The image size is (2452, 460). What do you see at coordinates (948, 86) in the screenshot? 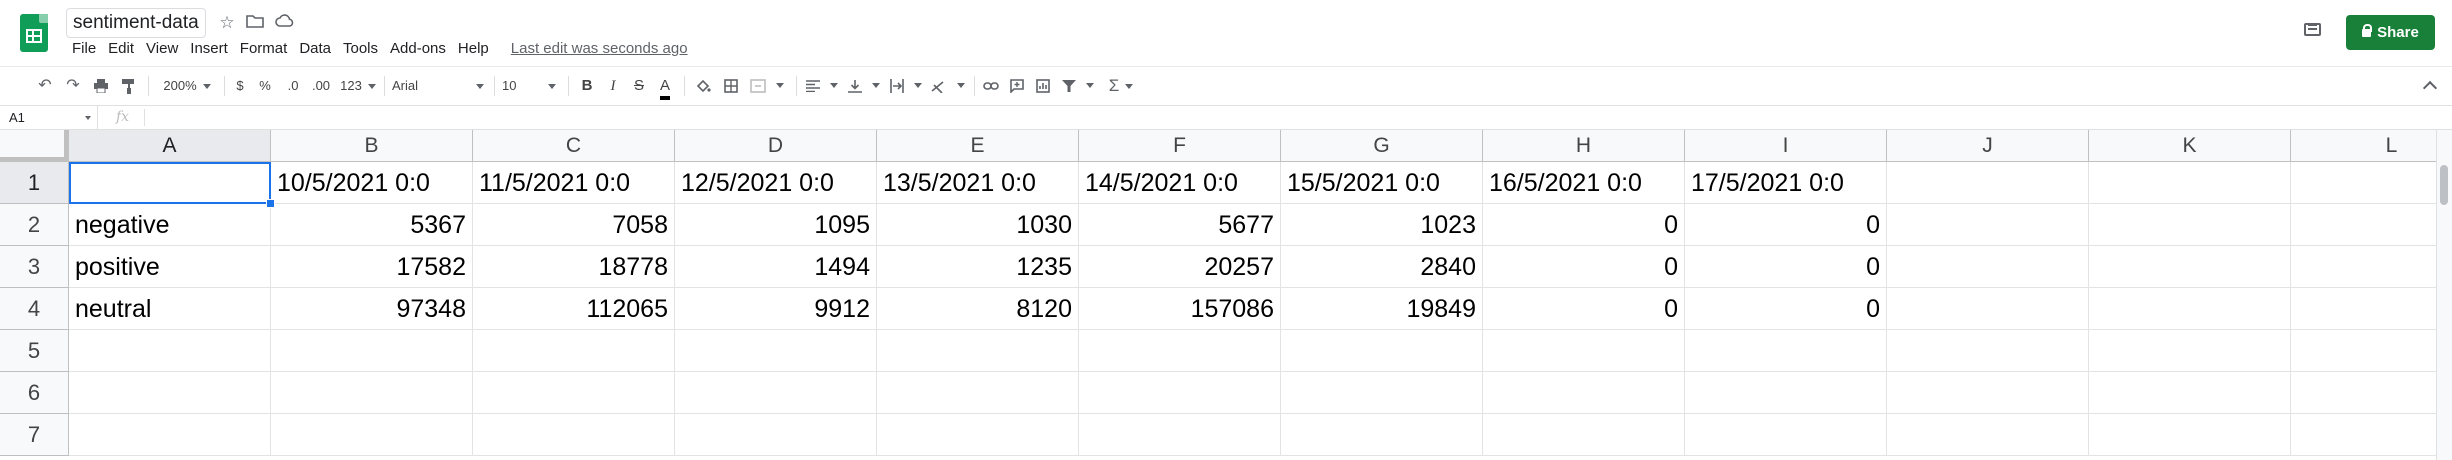
I see `text-rotation-icon` at bounding box center [948, 86].